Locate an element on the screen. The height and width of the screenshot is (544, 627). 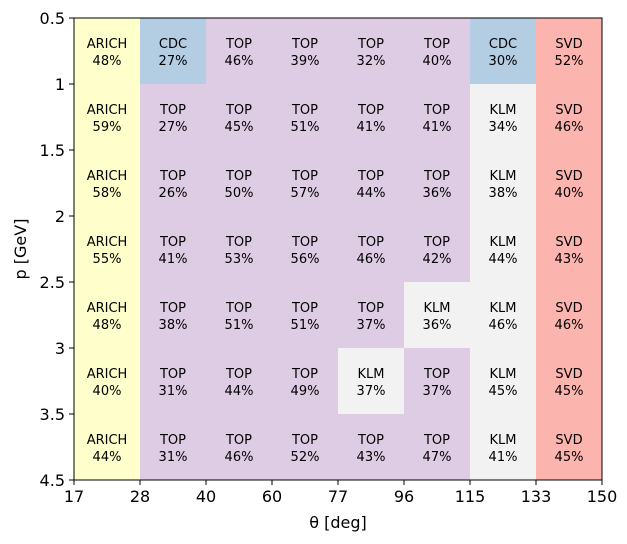
cell-percent-label: 58% is located at coordinates (107, 193).